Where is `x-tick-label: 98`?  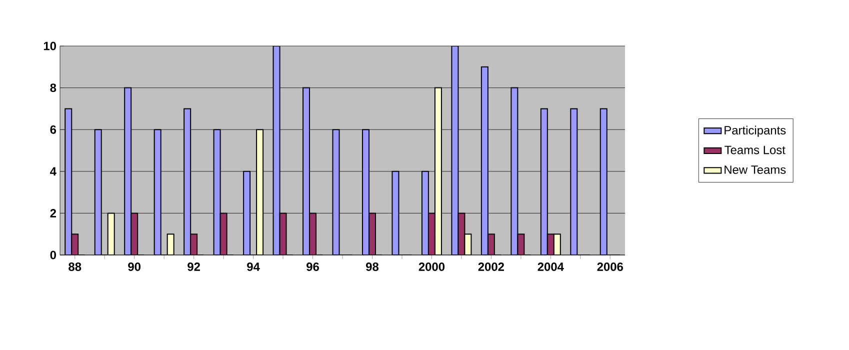
x-tick-label: 98 is located at coordinates (372, 266).